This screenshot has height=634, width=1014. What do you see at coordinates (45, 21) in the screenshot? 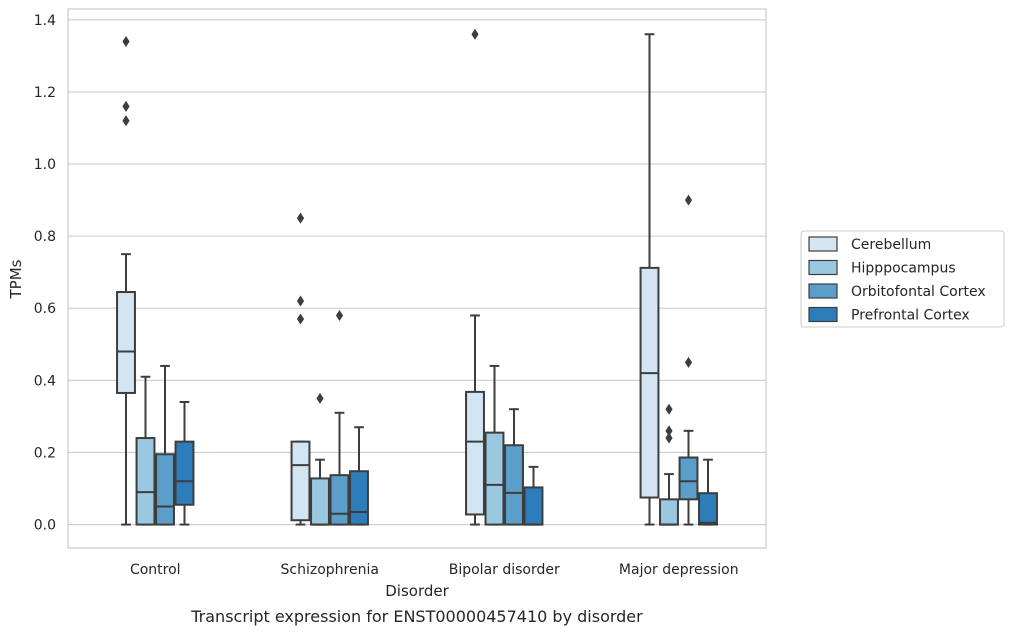
I see `y-tick-label: 1.4` at bounding box center [45, 21].